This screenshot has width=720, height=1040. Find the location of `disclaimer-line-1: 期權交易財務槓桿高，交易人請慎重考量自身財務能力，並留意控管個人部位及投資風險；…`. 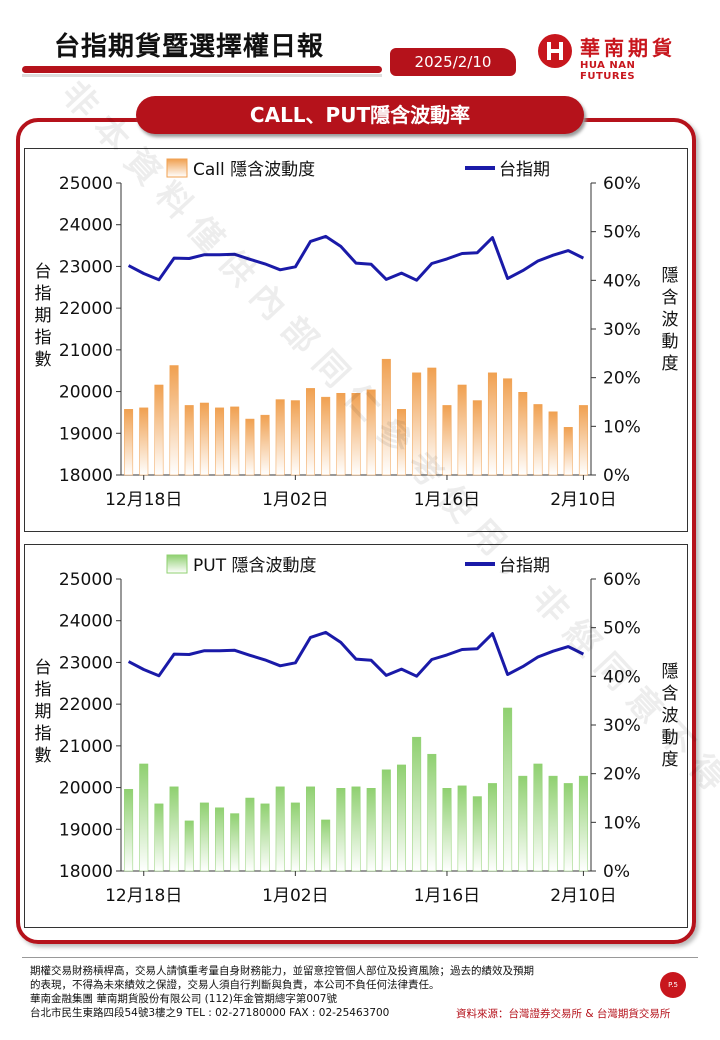

disclaimer-line-1: 期權交易財務槓桿高，交易人請慎重考量自身財務能力，並留意控管個人部位及投資風險；… is located at coordinates (282, 971).